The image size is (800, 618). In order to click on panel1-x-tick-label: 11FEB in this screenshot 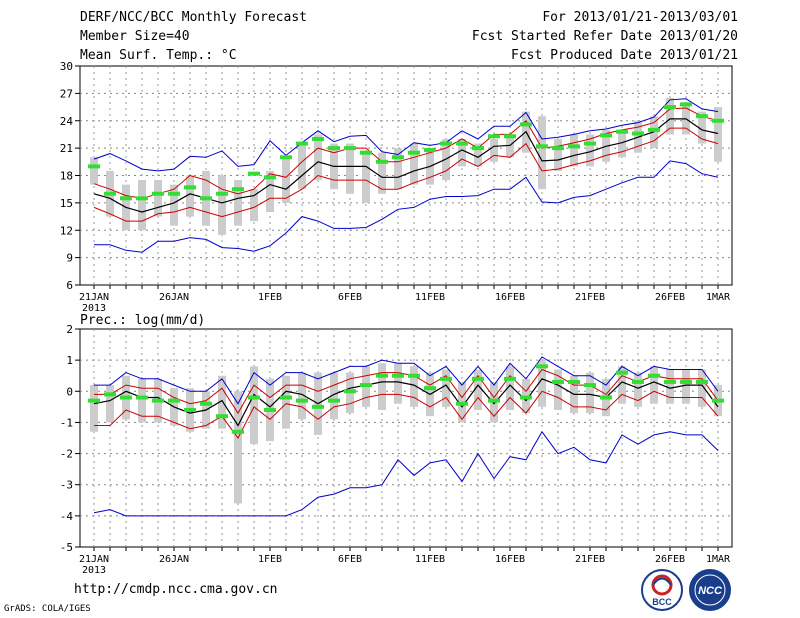, I will do `click(430, 297)`.